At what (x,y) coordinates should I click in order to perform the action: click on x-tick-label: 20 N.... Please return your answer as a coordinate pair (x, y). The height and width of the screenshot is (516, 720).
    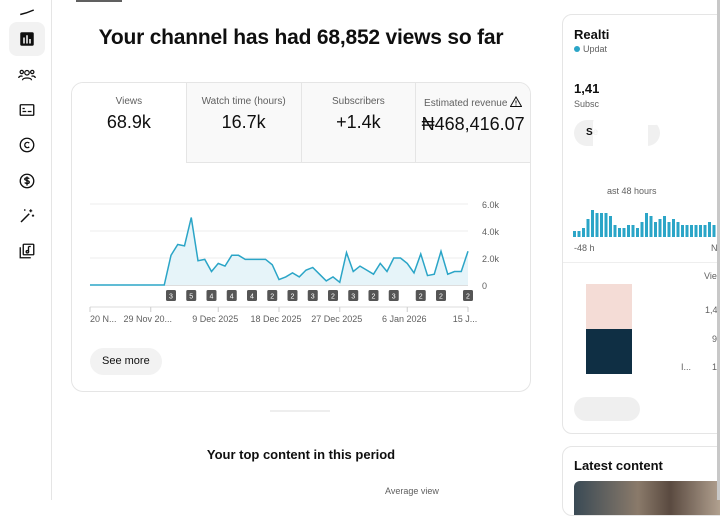
    Looking at the image, I should click on (103, 319).